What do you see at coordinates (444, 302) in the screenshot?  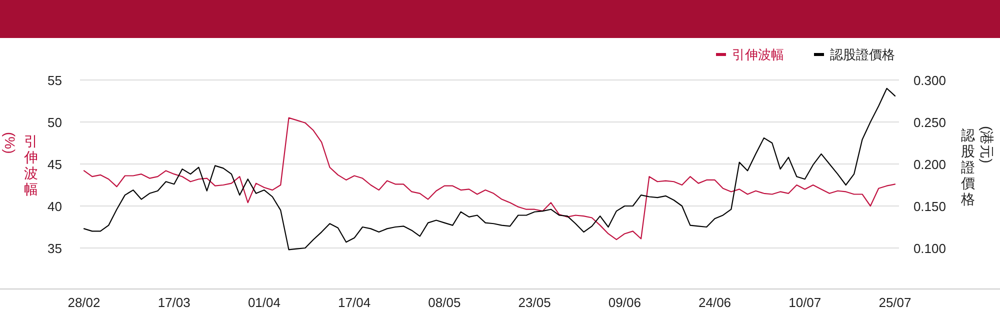 I see `x-tick-label: 08/05` at bounding box center [444, 302].